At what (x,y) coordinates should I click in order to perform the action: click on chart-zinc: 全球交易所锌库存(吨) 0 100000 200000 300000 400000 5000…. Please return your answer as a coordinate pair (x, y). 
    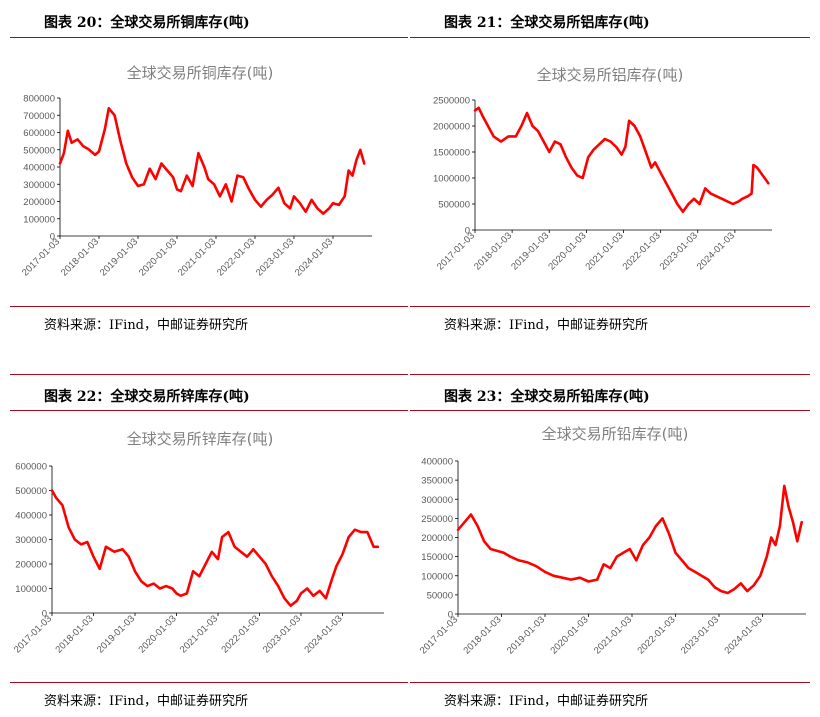
    Looking at the image, I should click on (198, 542).